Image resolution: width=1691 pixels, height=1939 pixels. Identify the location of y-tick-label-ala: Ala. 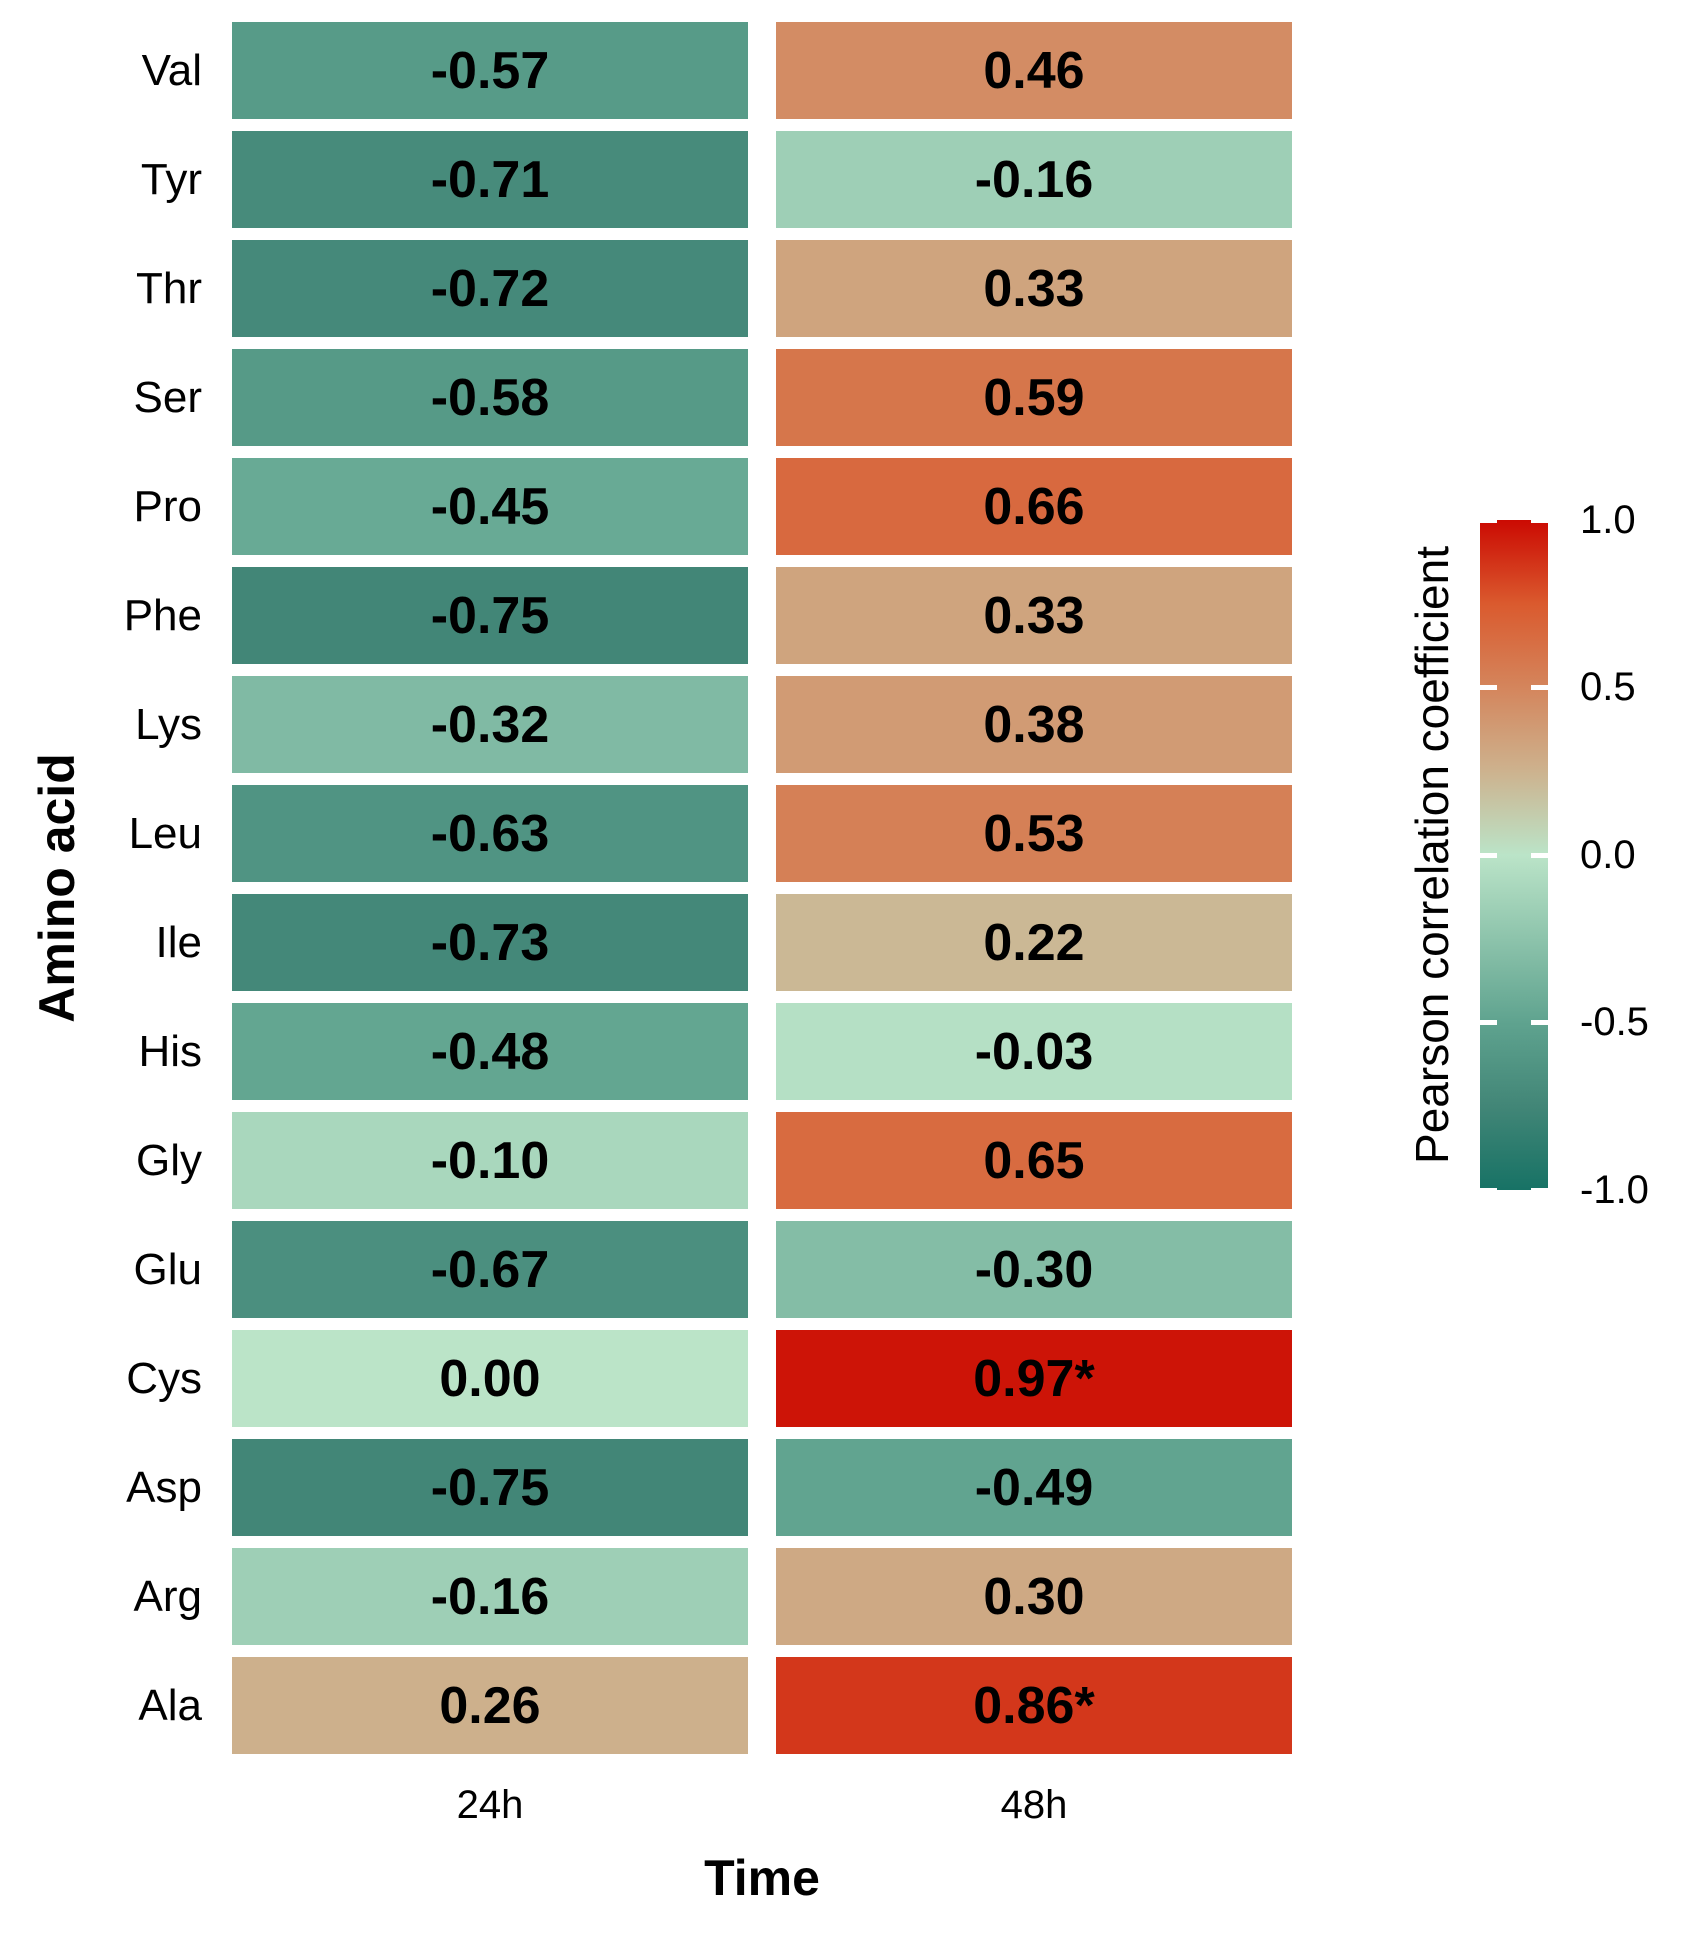
(170, 1705).